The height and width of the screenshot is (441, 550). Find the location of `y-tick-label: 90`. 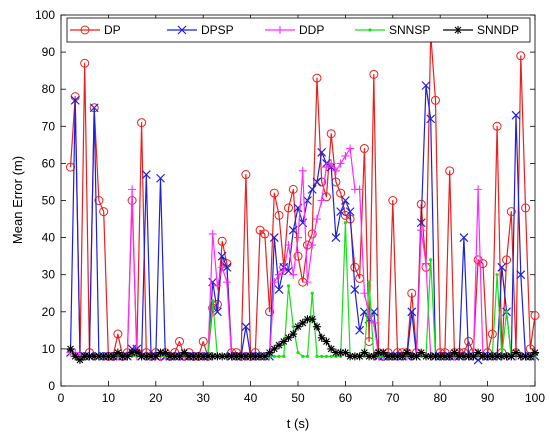

y-tick-label: 90 is located at coordinates (49, 52).